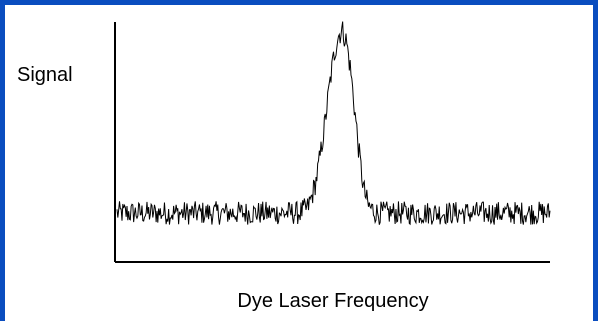 The width and height of the screenshot is (598, 321). Describe the element at coordinates (45, 75) in the screenshot. I see `y-axis-label: Signal` at that location.